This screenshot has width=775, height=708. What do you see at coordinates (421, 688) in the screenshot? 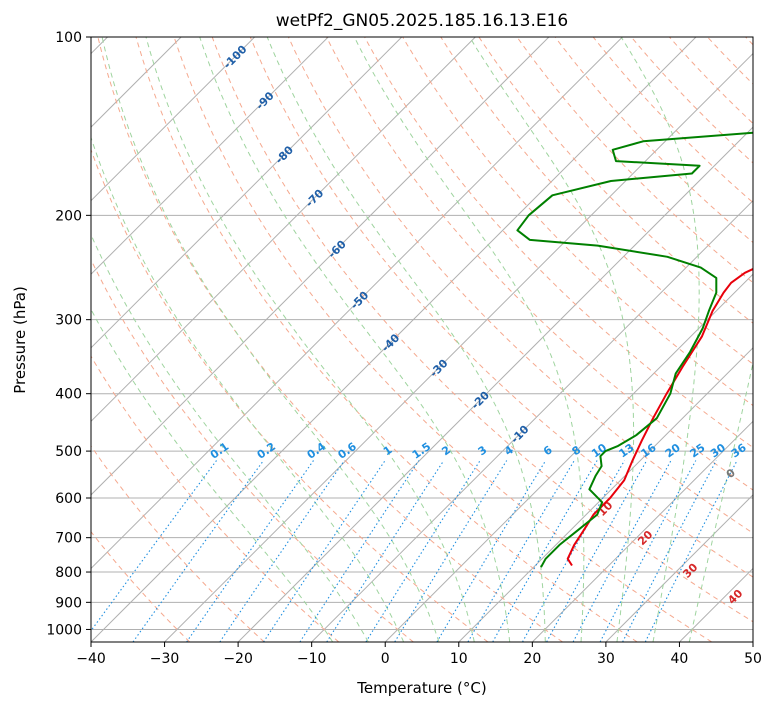
I see `x-axis-title: Temperature (°C)` at bounding box center [421, 688].